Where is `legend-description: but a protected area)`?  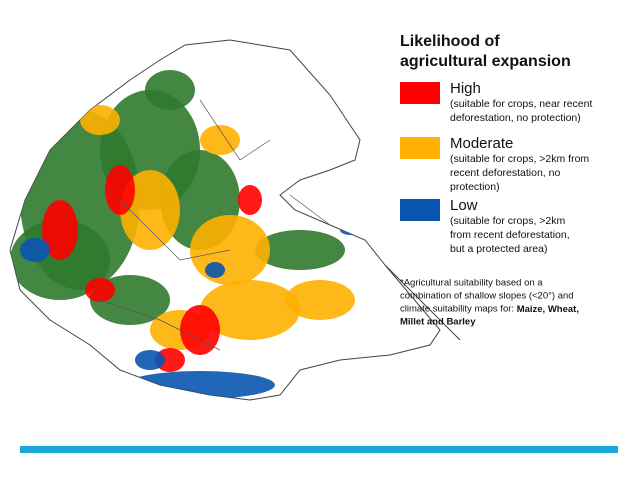 legend-description: but a protected area) is located at coordinates (498, 249).